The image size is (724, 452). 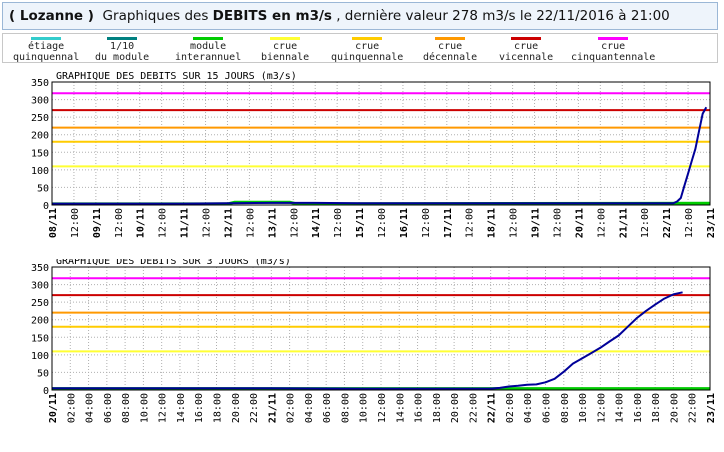 What do you see at coordinates (492, 223) in the screenshot?
I see `x-tick-label: 18/11` at bounding box center [492, 223].